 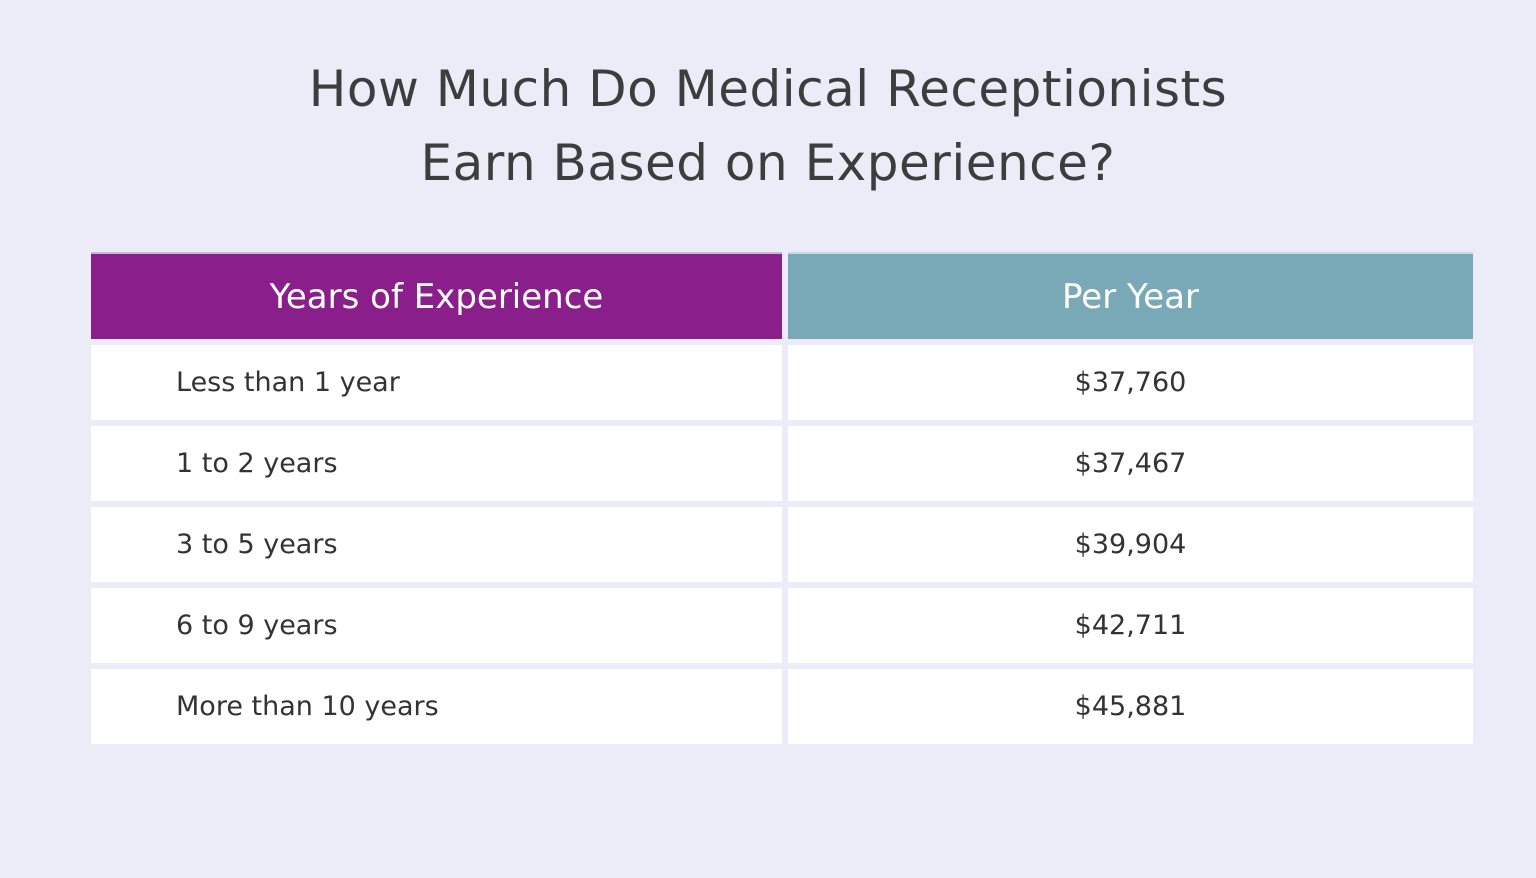 I want to click on salary-cell: $37,467, so click(x=1130, y=463).